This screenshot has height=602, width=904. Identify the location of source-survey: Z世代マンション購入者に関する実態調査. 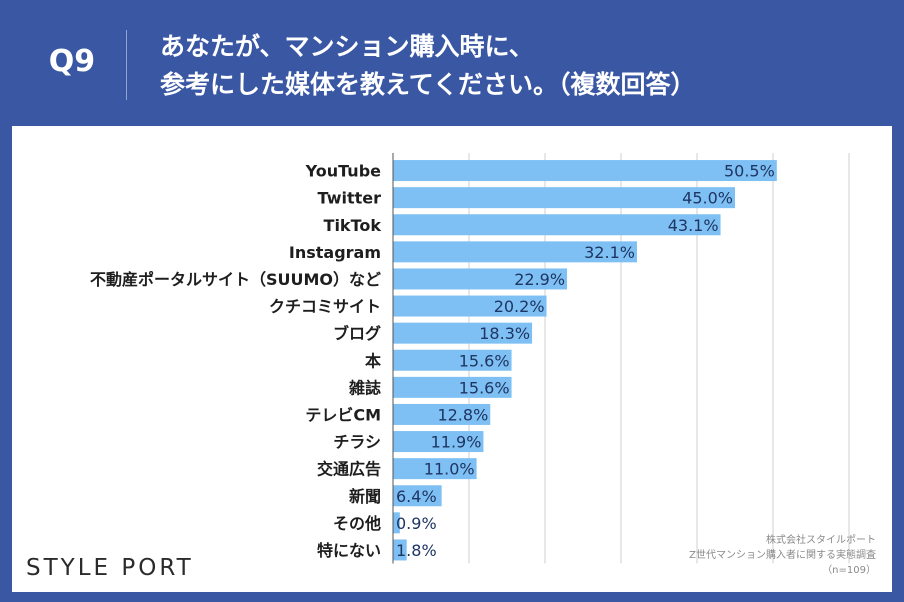
(782, 555).